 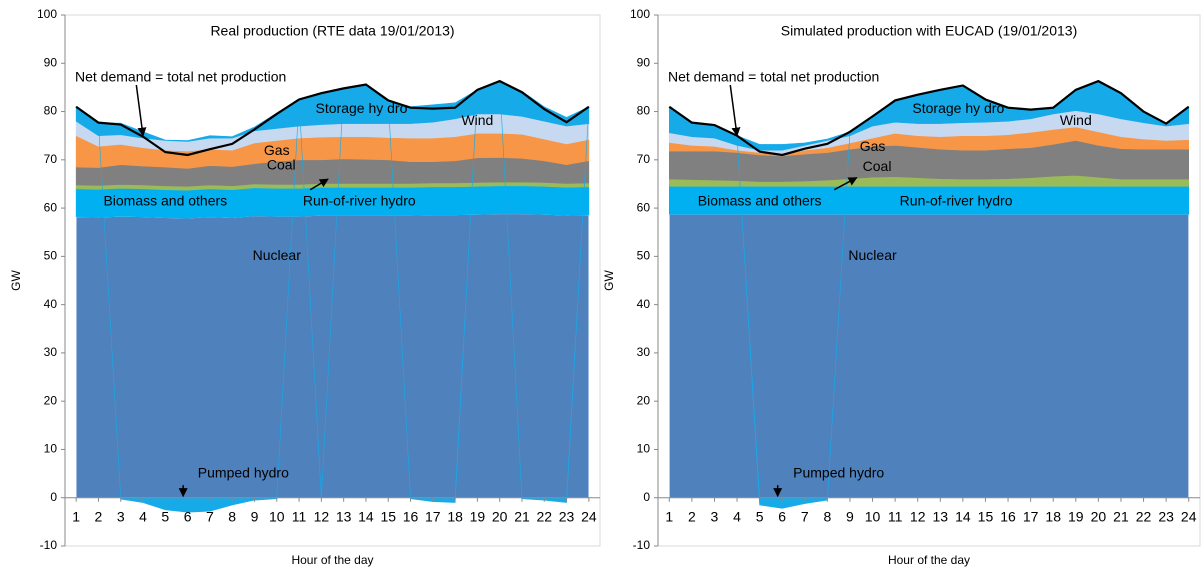 What do you see at coordinates (16, 280) in the screenshot?
I see `y-axis-title: GW` at bounding box center [16, 280].